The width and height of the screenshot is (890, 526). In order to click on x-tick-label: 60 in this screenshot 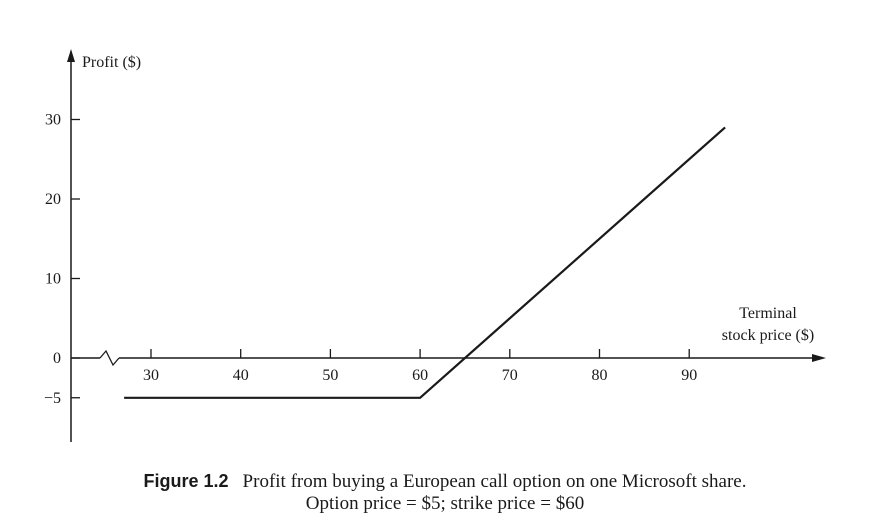, I will do `click(420, 375)`.